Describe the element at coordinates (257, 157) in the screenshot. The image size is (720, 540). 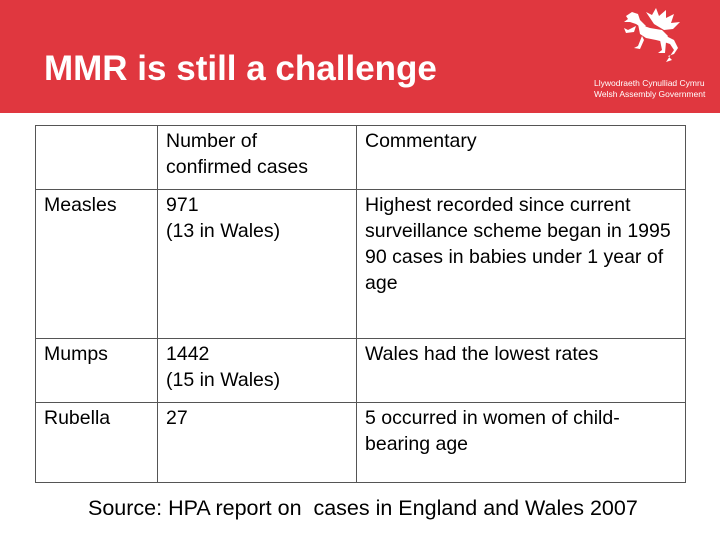
I see `table-header-cell: Number of confirmed cases` at that location.